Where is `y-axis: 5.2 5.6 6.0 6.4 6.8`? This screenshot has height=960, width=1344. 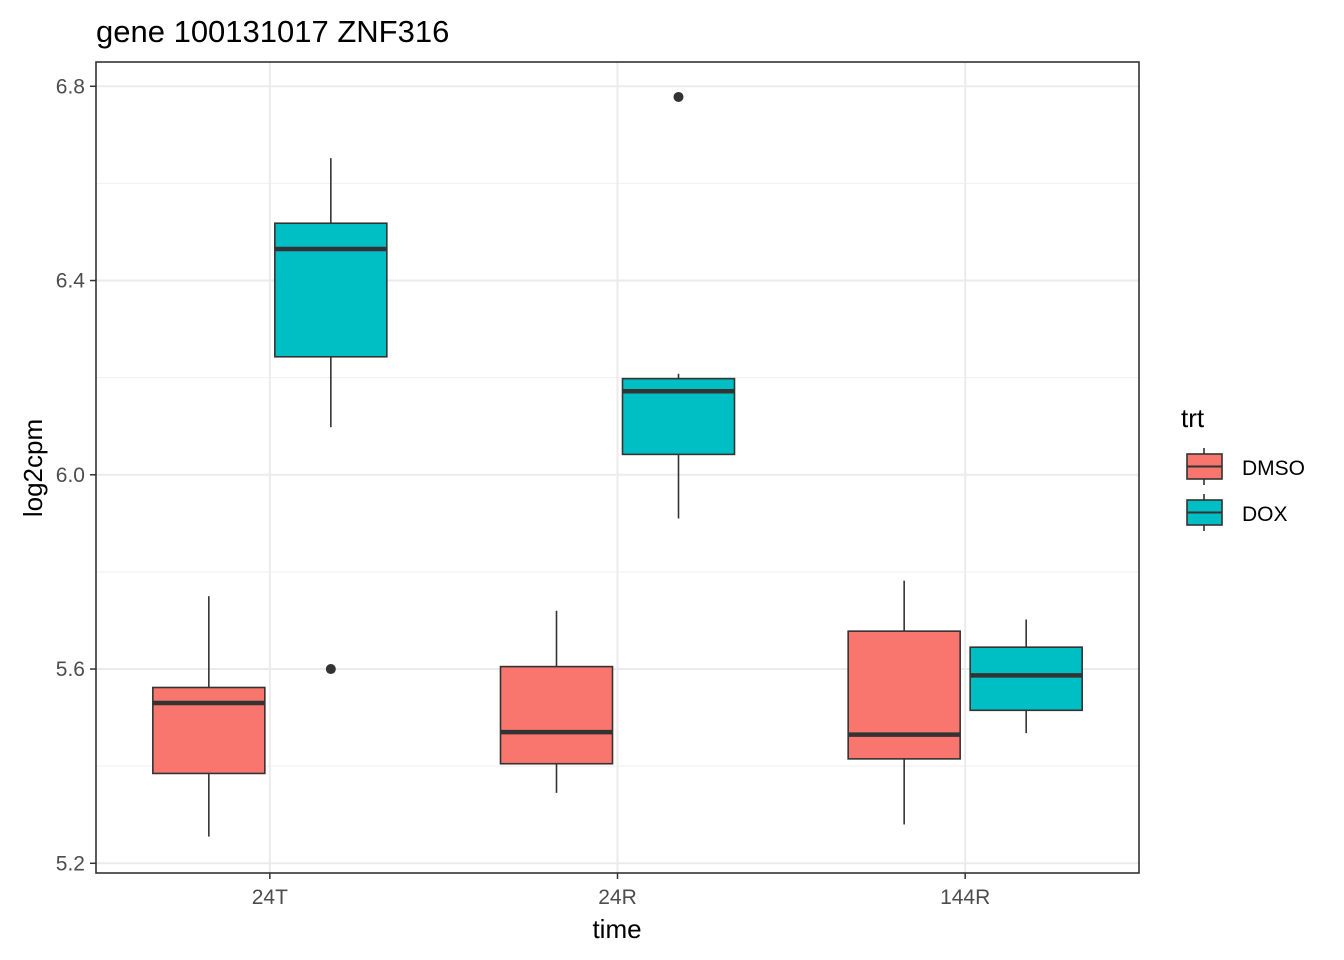
y-axis: 5.2 5.6 6.0 6.4 6.8 is located at coordinates (76, 475).